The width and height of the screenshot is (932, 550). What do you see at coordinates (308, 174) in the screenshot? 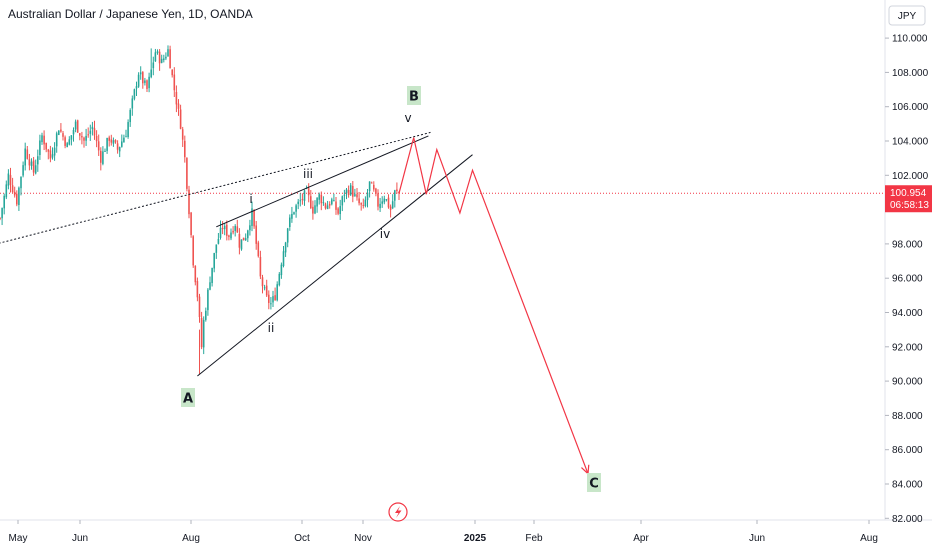
I see `wave-label-iii: iii` at bounding box center [308, 174].